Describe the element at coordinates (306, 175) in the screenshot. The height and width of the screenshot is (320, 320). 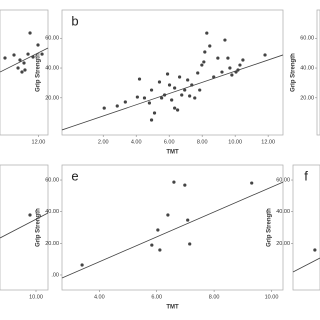
I see `panel-letter: f` at that location.